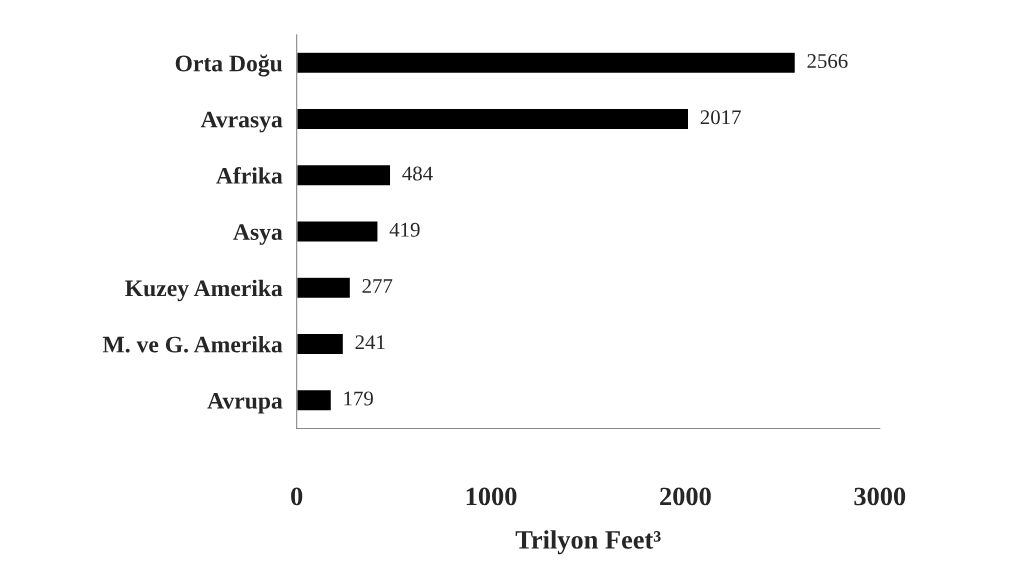  Describe the element at coordinates (685, 496) in the screenshot. I see `x-tick-label: 2000` at that location.